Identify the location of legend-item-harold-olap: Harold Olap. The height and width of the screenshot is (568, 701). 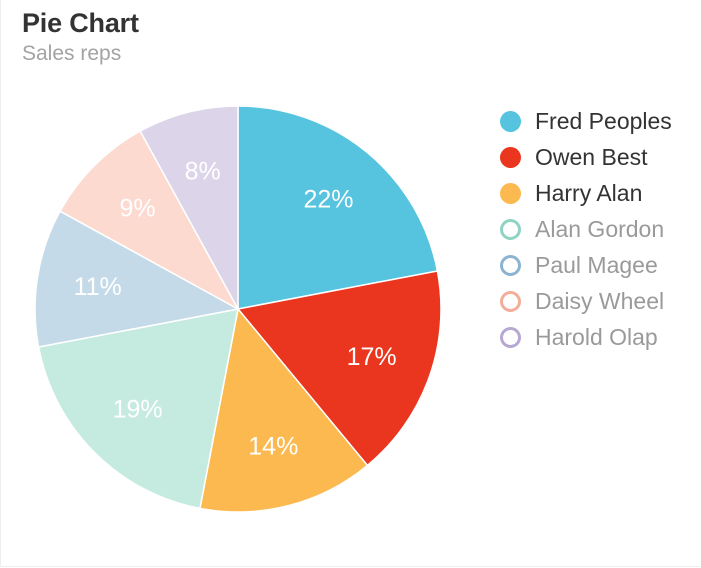
(586, 337).